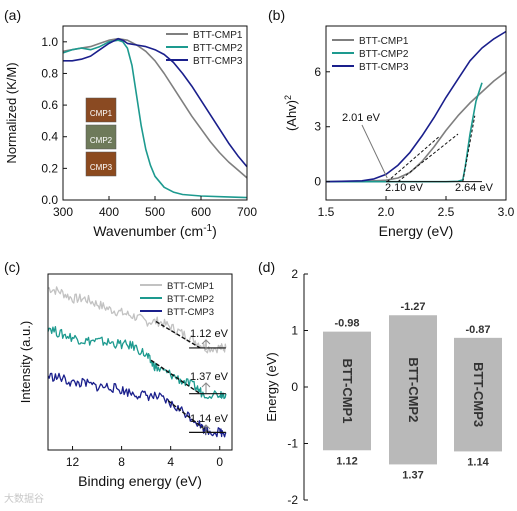 This screenshot has width=517, height=511. I want to click on x-axis-label: Binding energy (eV), so click(140, 481).